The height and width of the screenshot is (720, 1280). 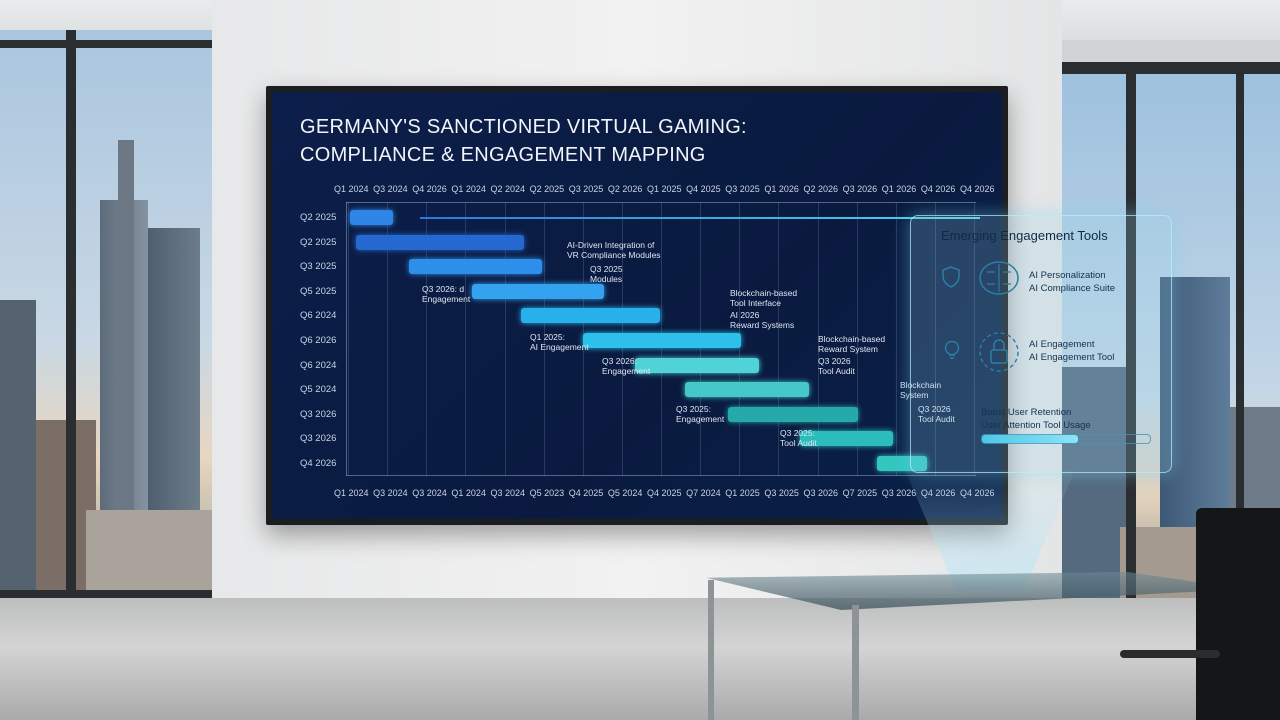 I want to click on left-window, so click(x=107, y=315).